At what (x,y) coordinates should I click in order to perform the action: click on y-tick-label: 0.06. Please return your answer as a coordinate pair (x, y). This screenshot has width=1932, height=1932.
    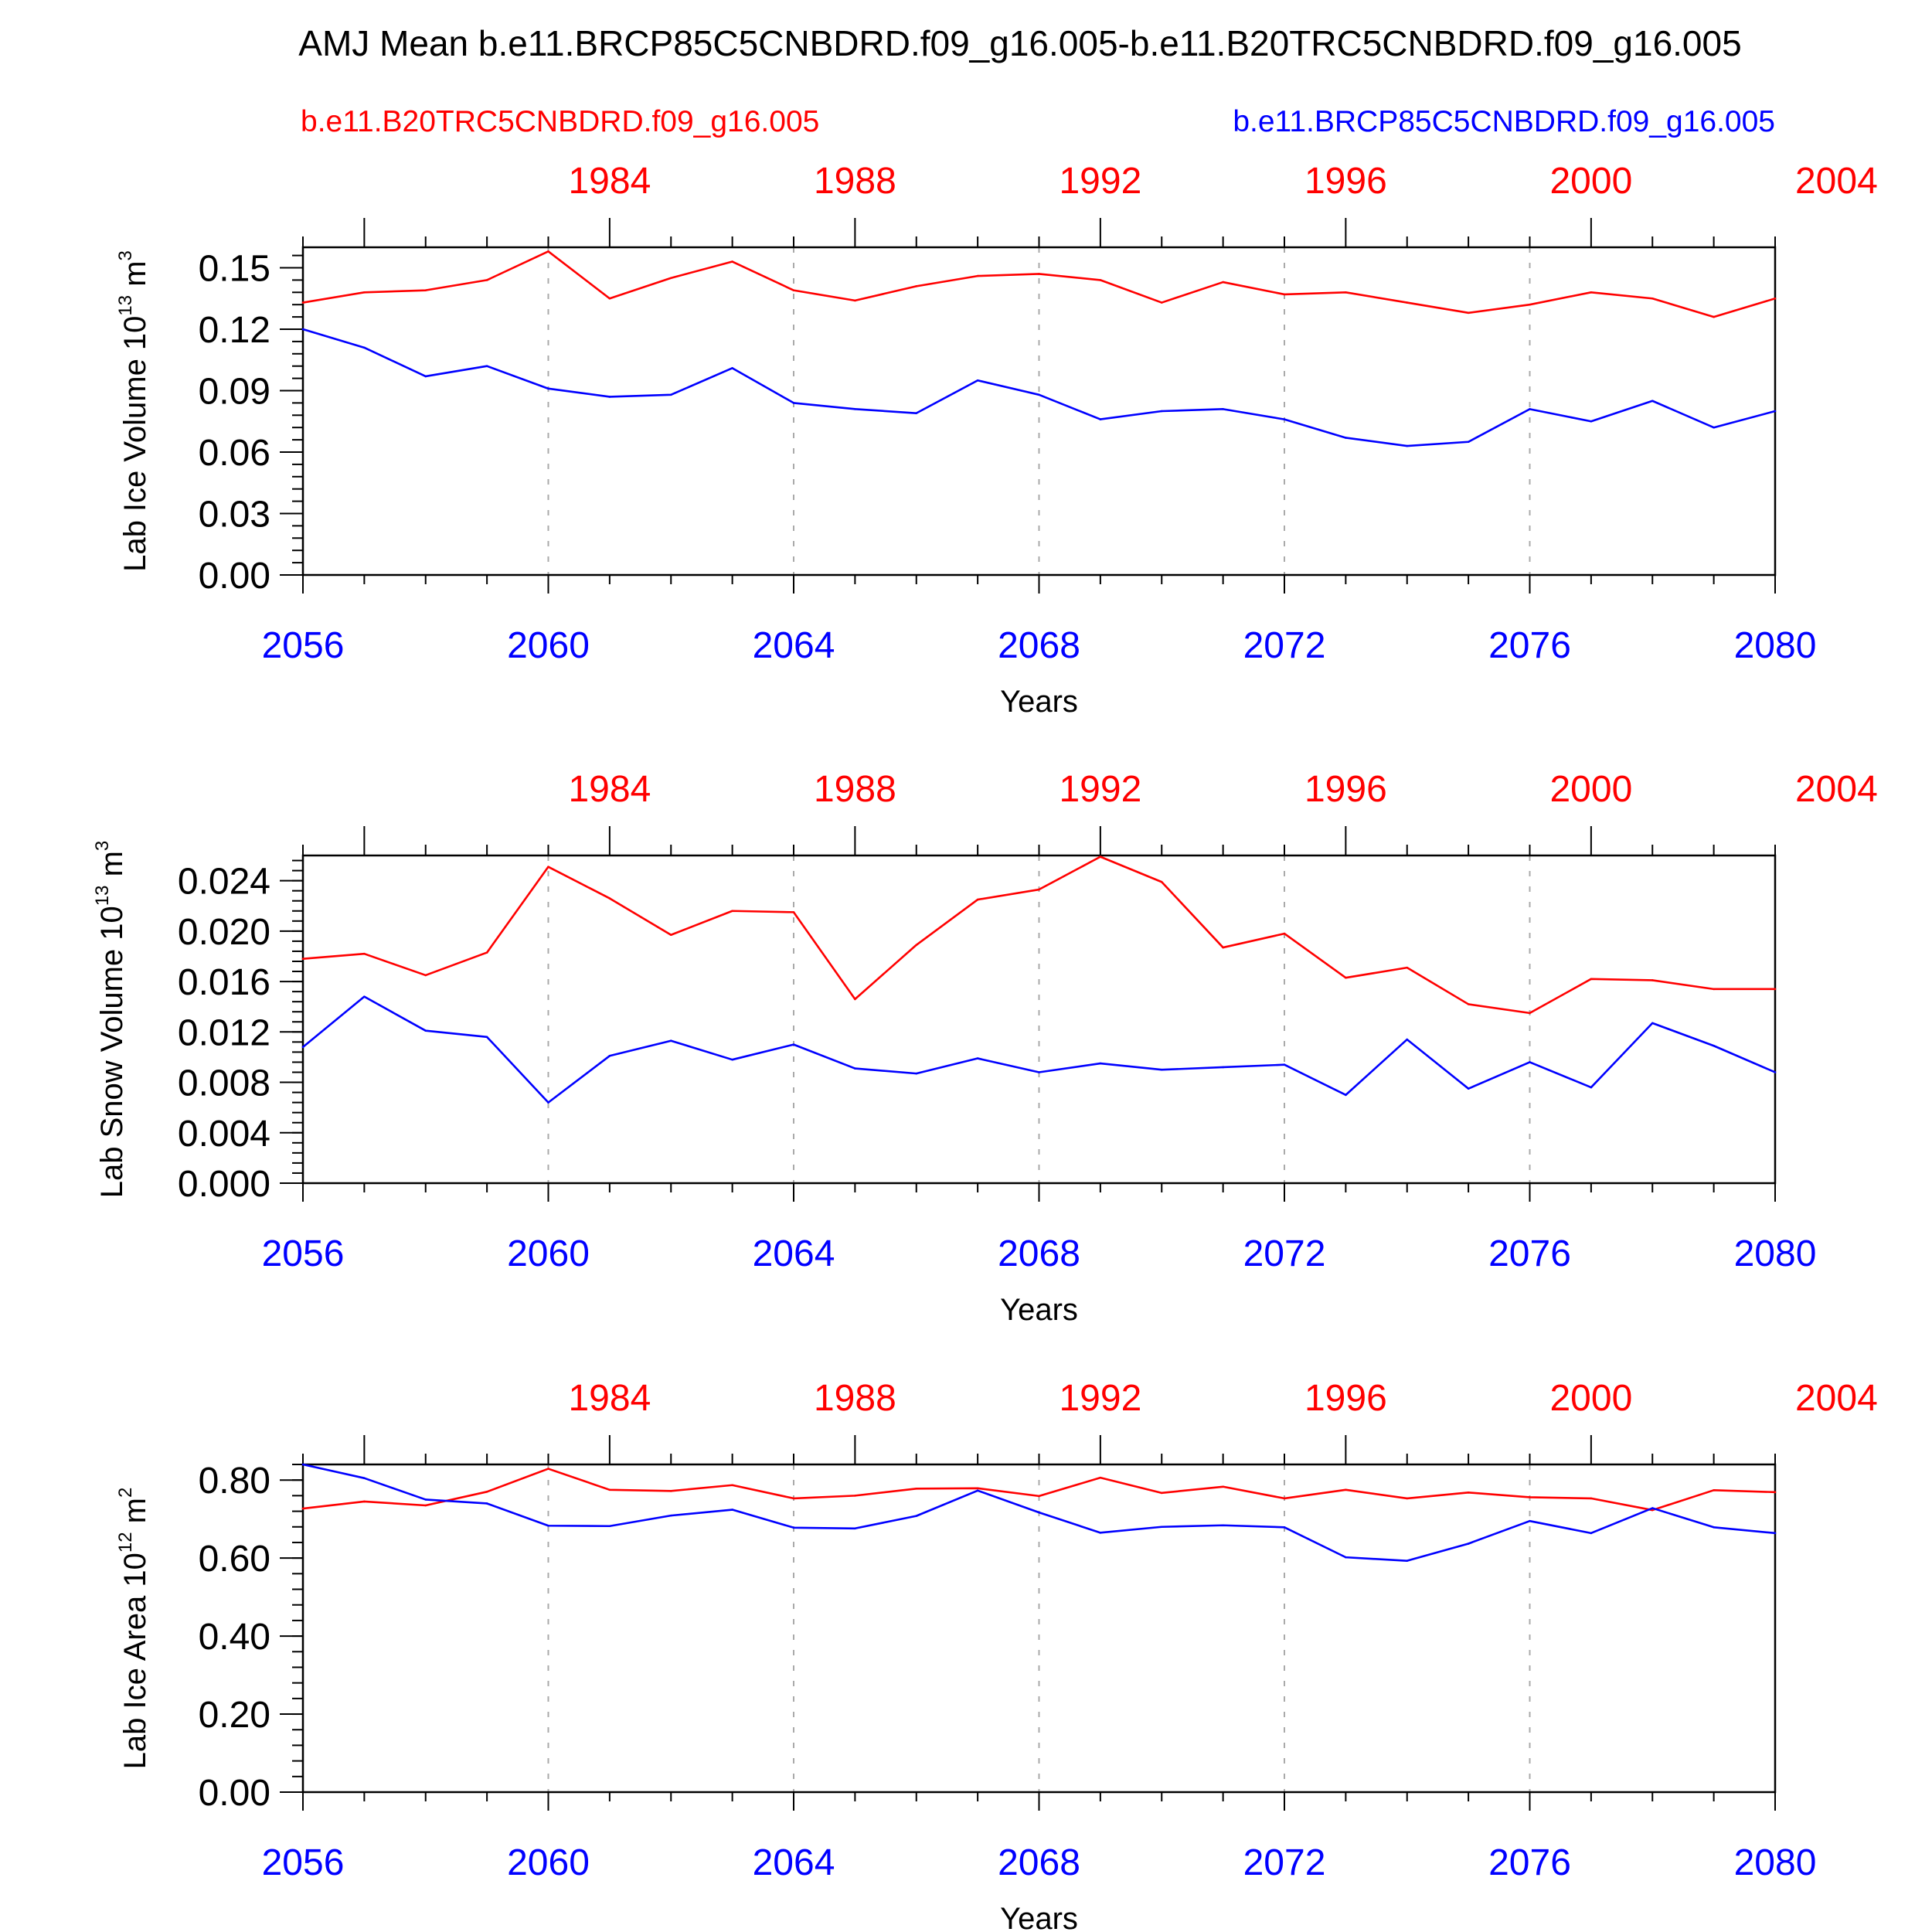
    Looking at the image, I should click on (235, 453).